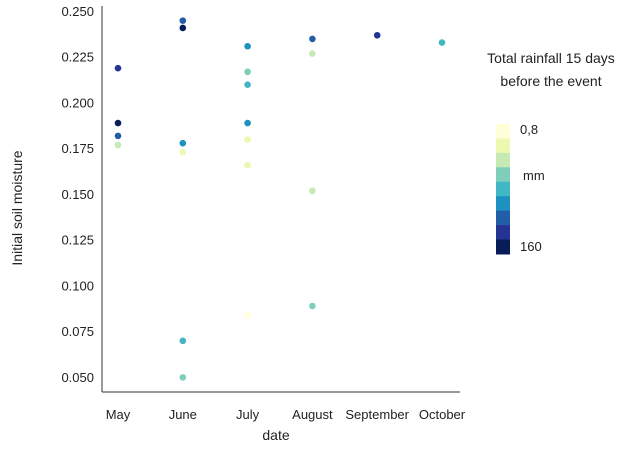 This screenshot has width=637, height=452. I want to click on y-tick-label: 0.250, so click(77, 11).